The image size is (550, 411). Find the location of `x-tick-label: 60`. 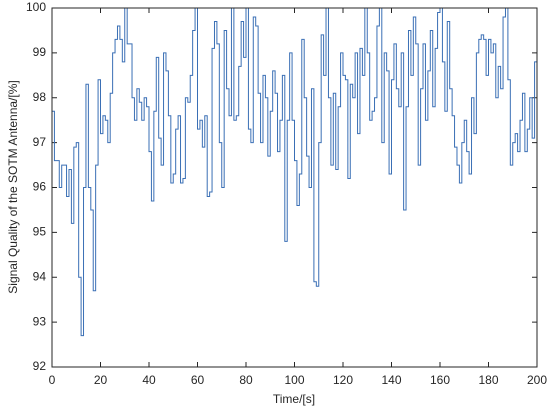

x-tick-label: 60 is located at coordinates (198, 380).